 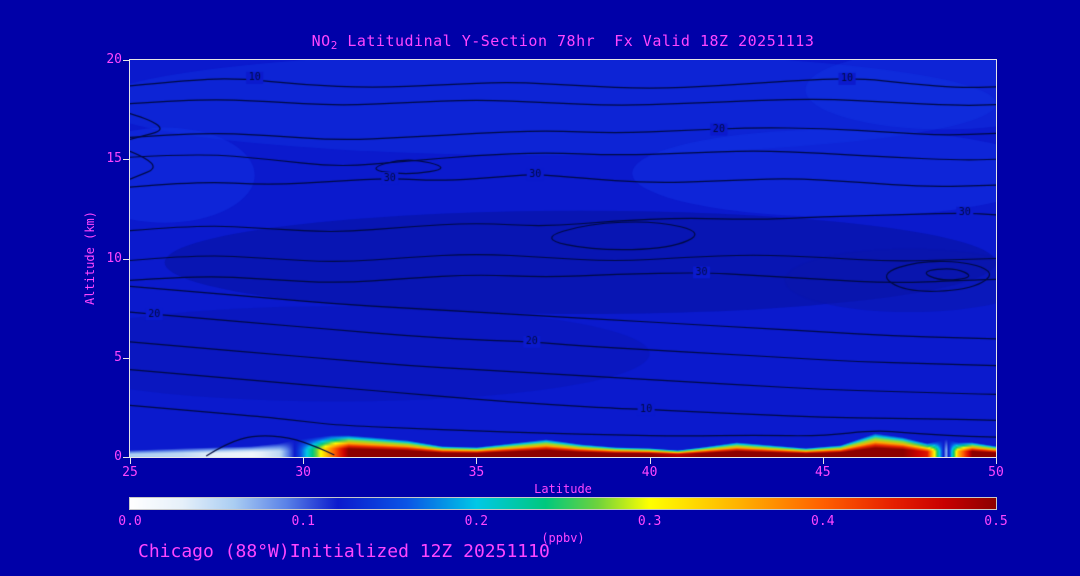 What do you see at coordinates (130, 472) in the screenshot?
I see `x-tick-label: 25` at bounding box center [130, 472].